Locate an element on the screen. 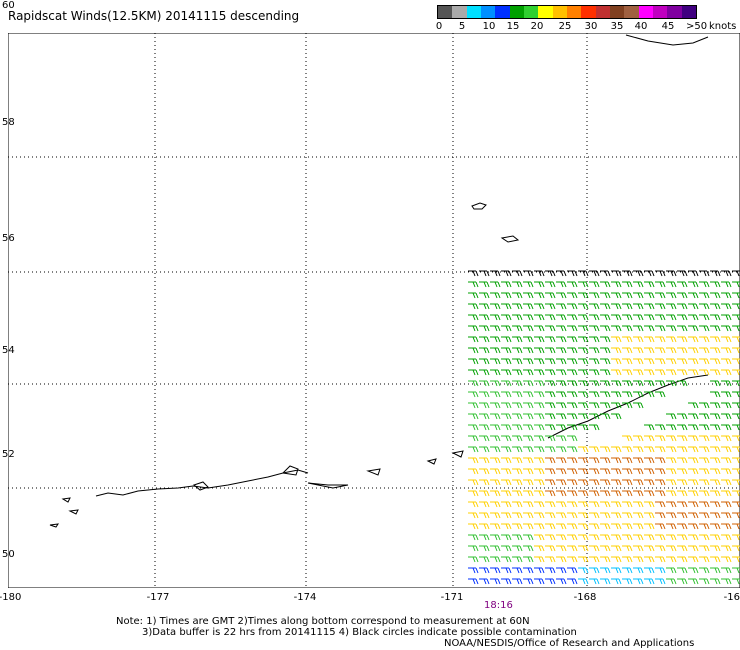  longitude-label: -16 is located at coordinates (731, 597).